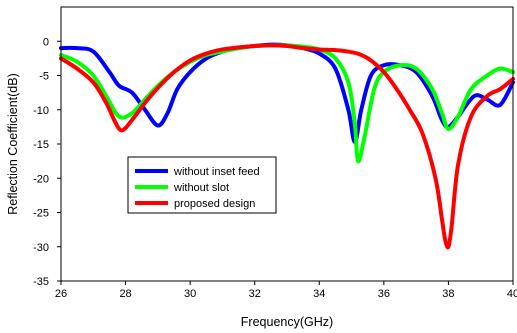 This screenshot has height=333, width=517. Describe the element at coordinates (512, 294) in the screenshot. I see `x-tick-label: 40` at that location.